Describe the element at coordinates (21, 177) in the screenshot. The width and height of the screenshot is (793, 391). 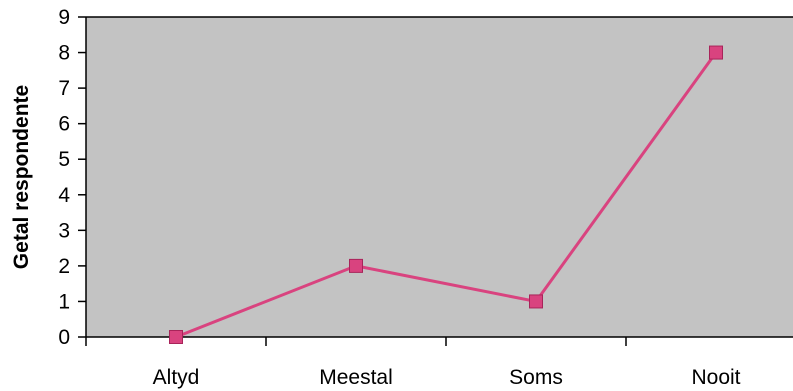
I see `y-axis-title: Getal respondente` at that location.